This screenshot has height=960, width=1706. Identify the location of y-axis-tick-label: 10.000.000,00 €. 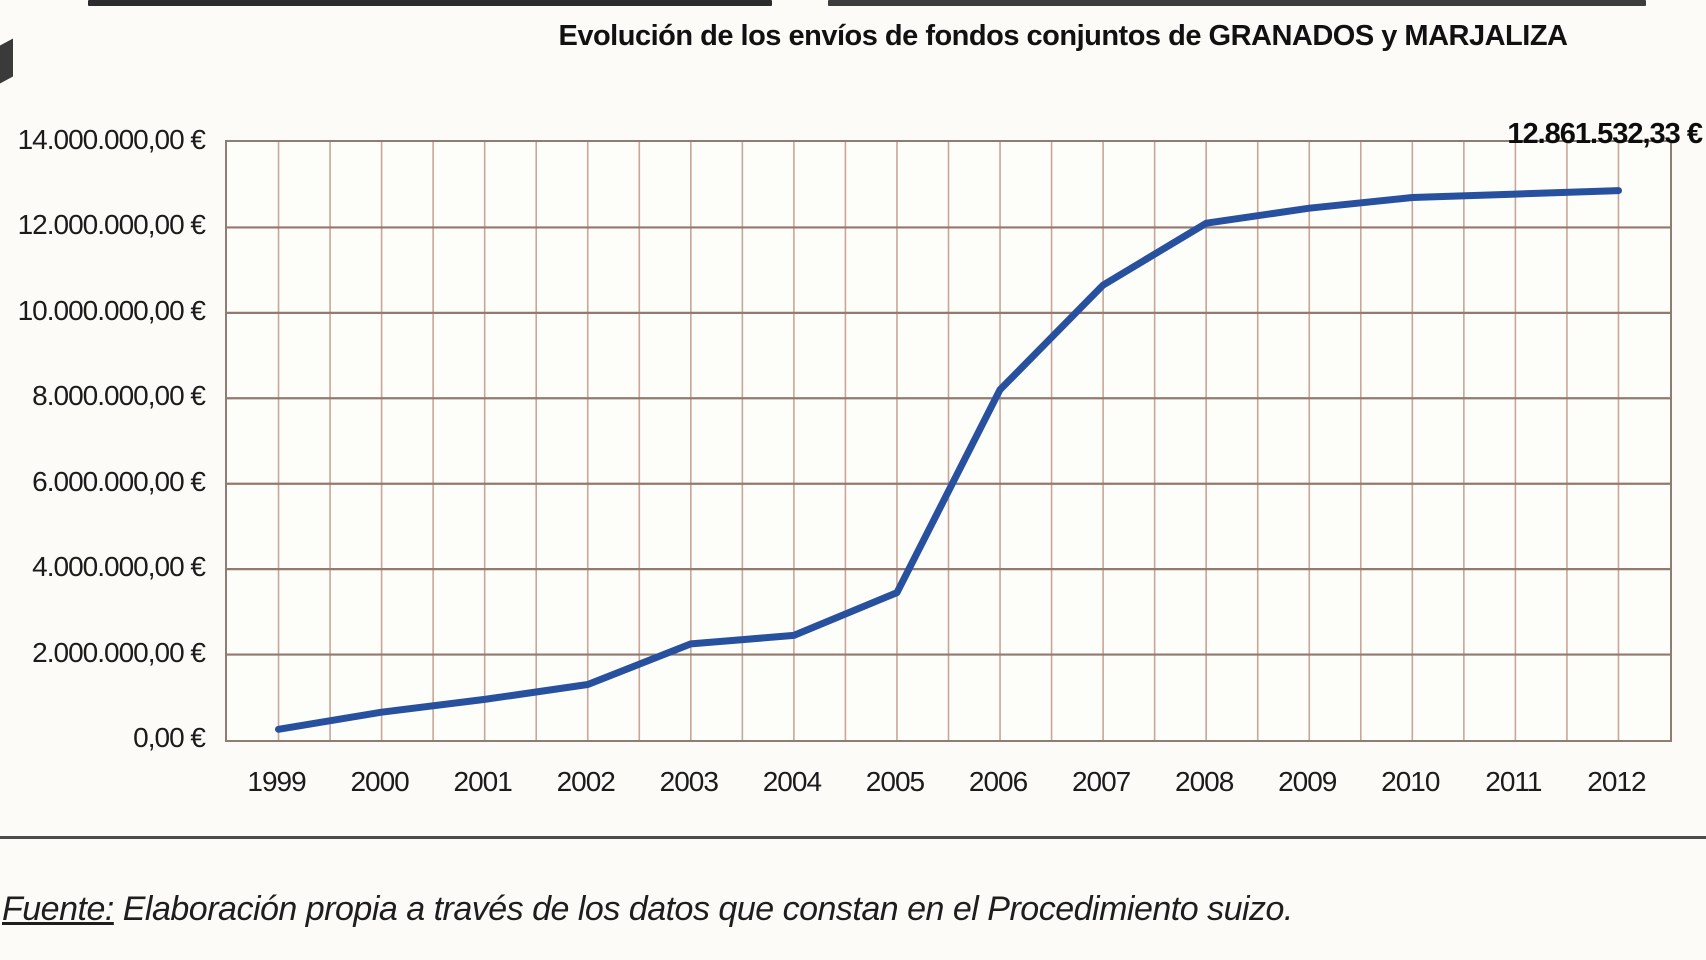
(111, 310).